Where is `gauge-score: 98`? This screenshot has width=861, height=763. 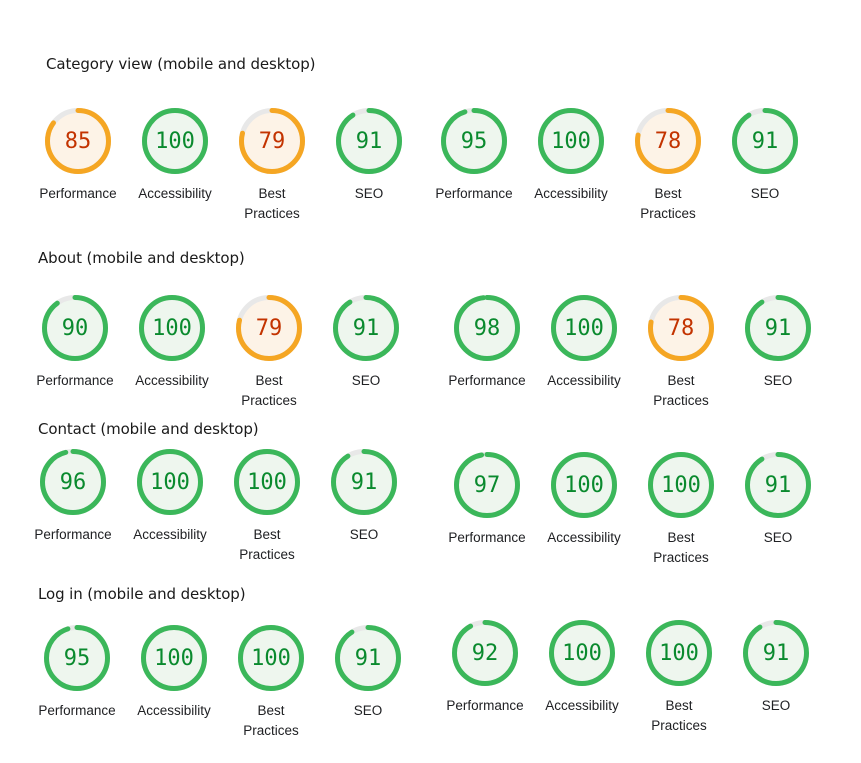 gauge-score: 98 is located at coordinates (487, 328).